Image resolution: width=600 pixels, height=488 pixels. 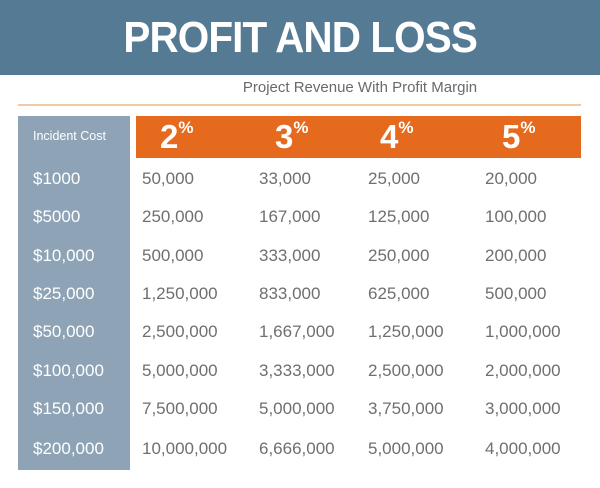 What do you see at coordinates (511, 178) in the screenshot?
I see `table-cell: 20,000` at bounding box center [511, 178].